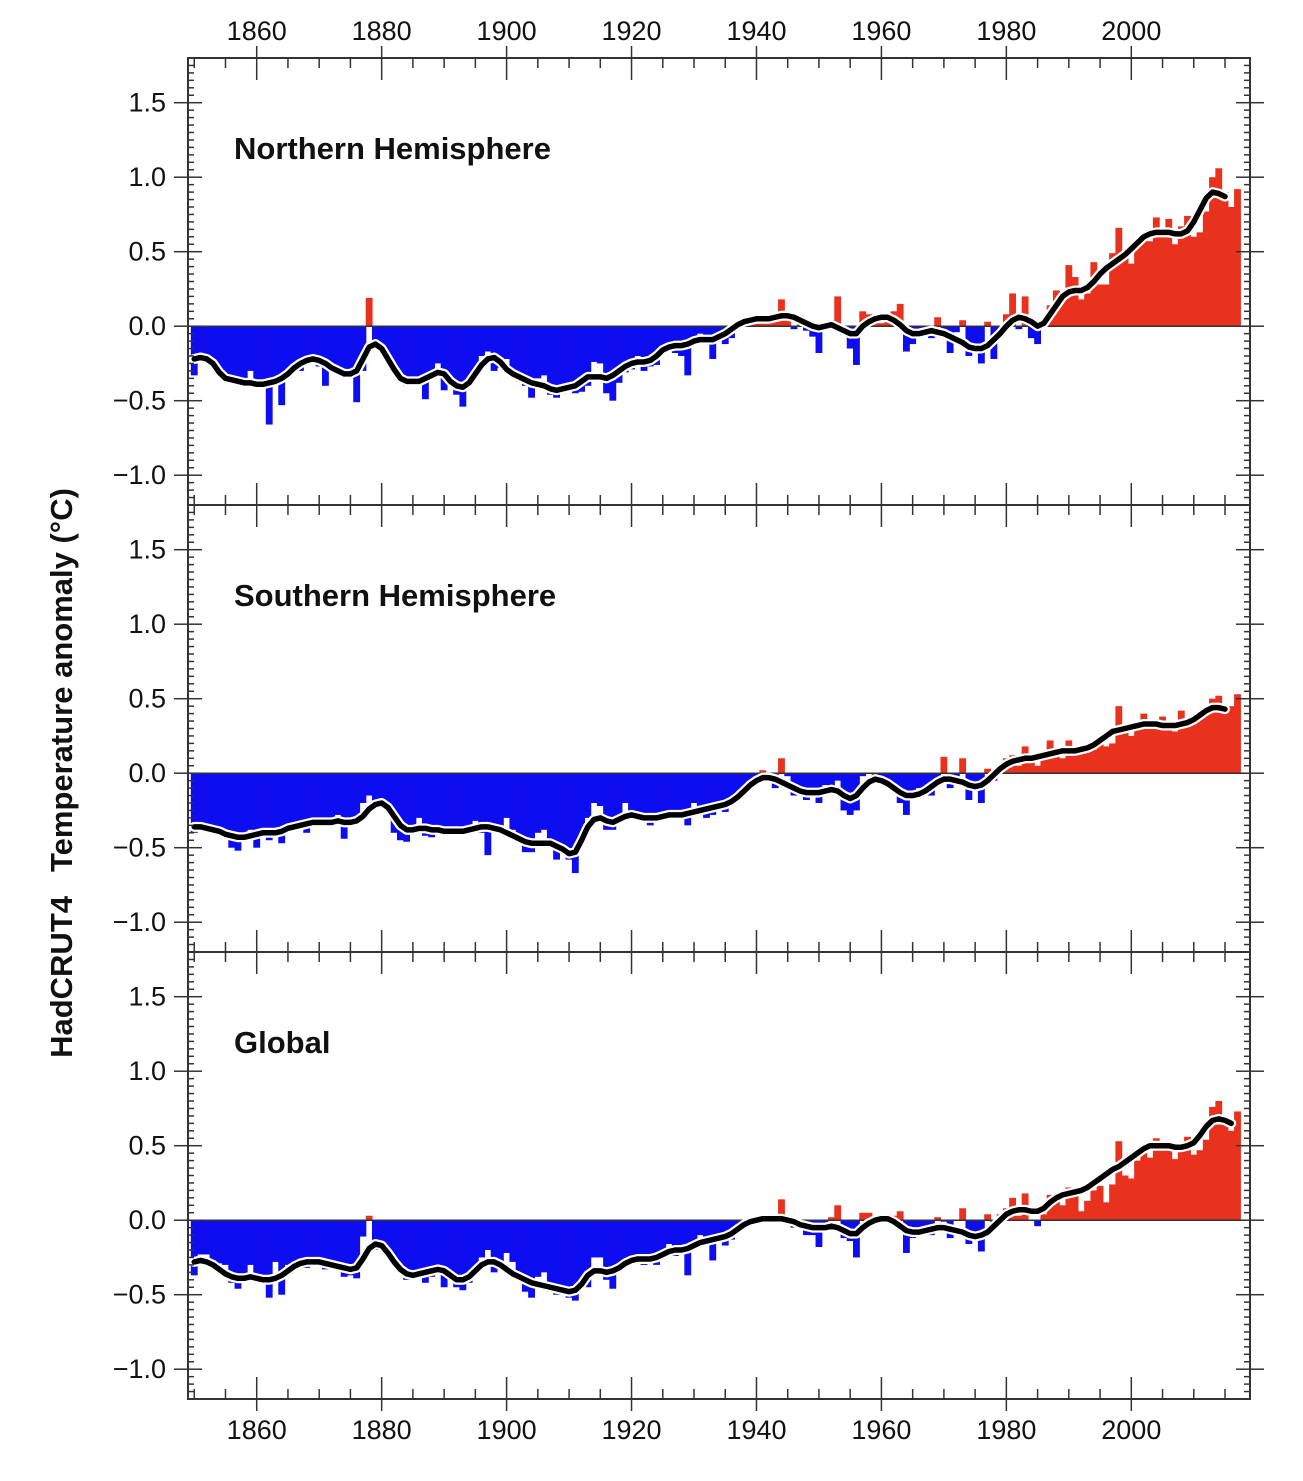  What do you see at coordinates (1125, 1198) in the screenshot?
I see `bar-1999` at bounding box center [1125, 1198].